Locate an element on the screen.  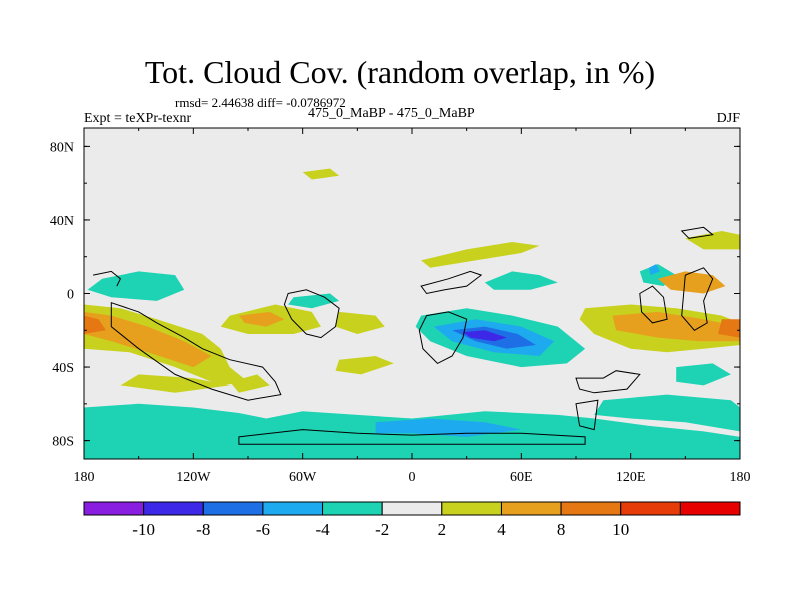
colorbar-label: 8 is located at coordinates (561, 529).